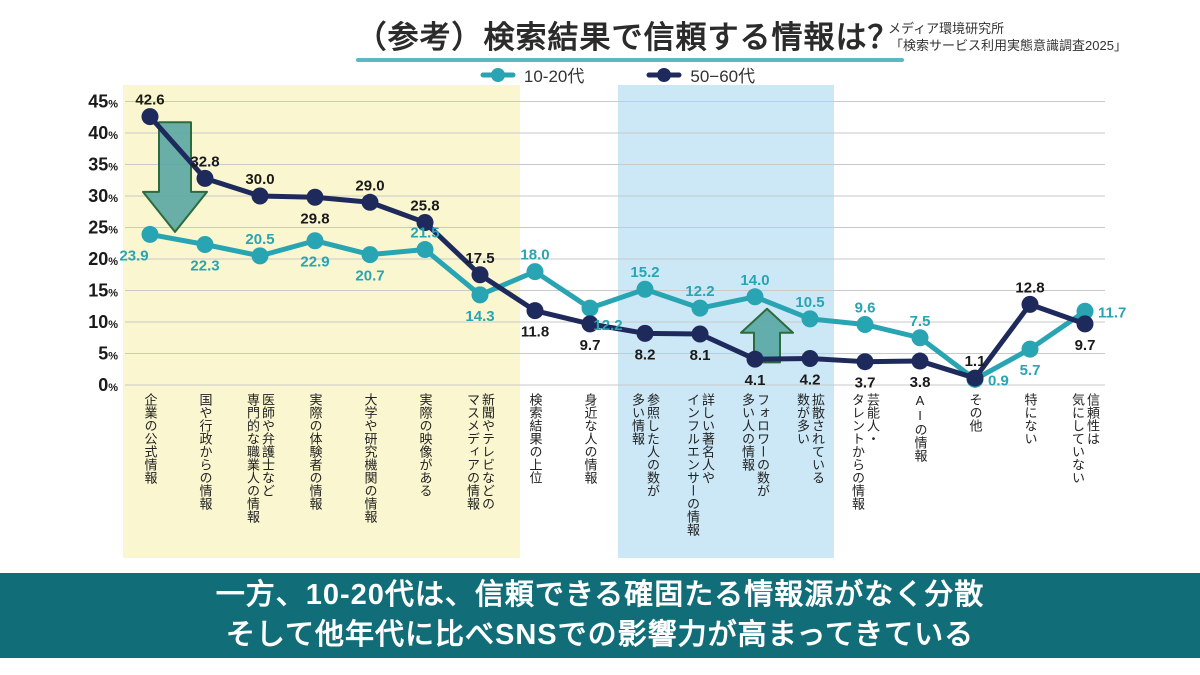 This screenshot has height=675, width=1200. Describe the element at coordinates (920, 382) in the screenshot. I see `value-label: 3.8` at that location.